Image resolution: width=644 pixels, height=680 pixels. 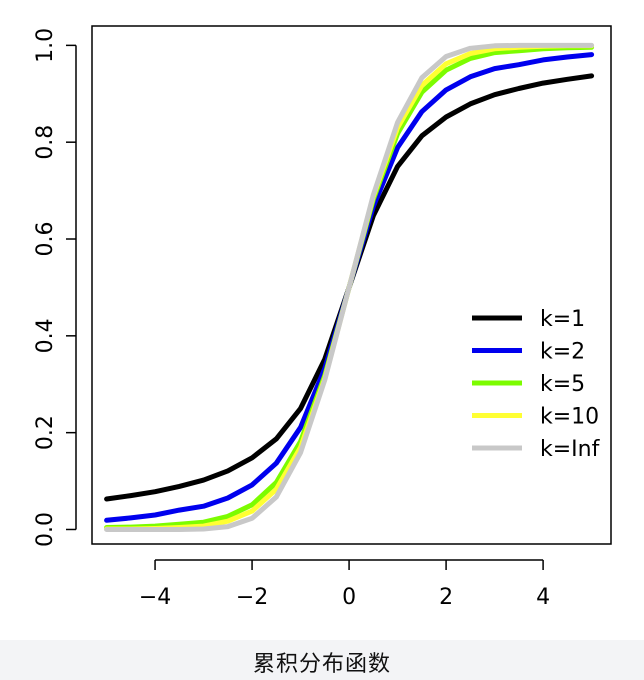 I want to click on legend-label: k=1, so click(x=562, y=319).